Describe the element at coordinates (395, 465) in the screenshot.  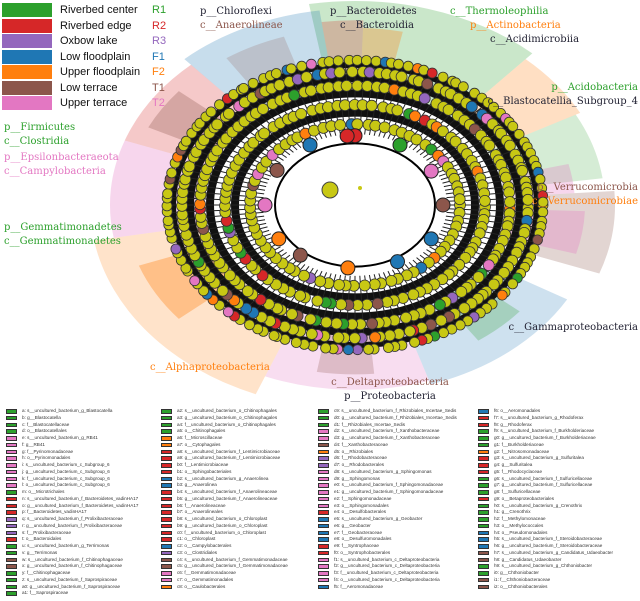
I see `biomarker-legend-item: d7: o__Rhodobacterales` at that location.